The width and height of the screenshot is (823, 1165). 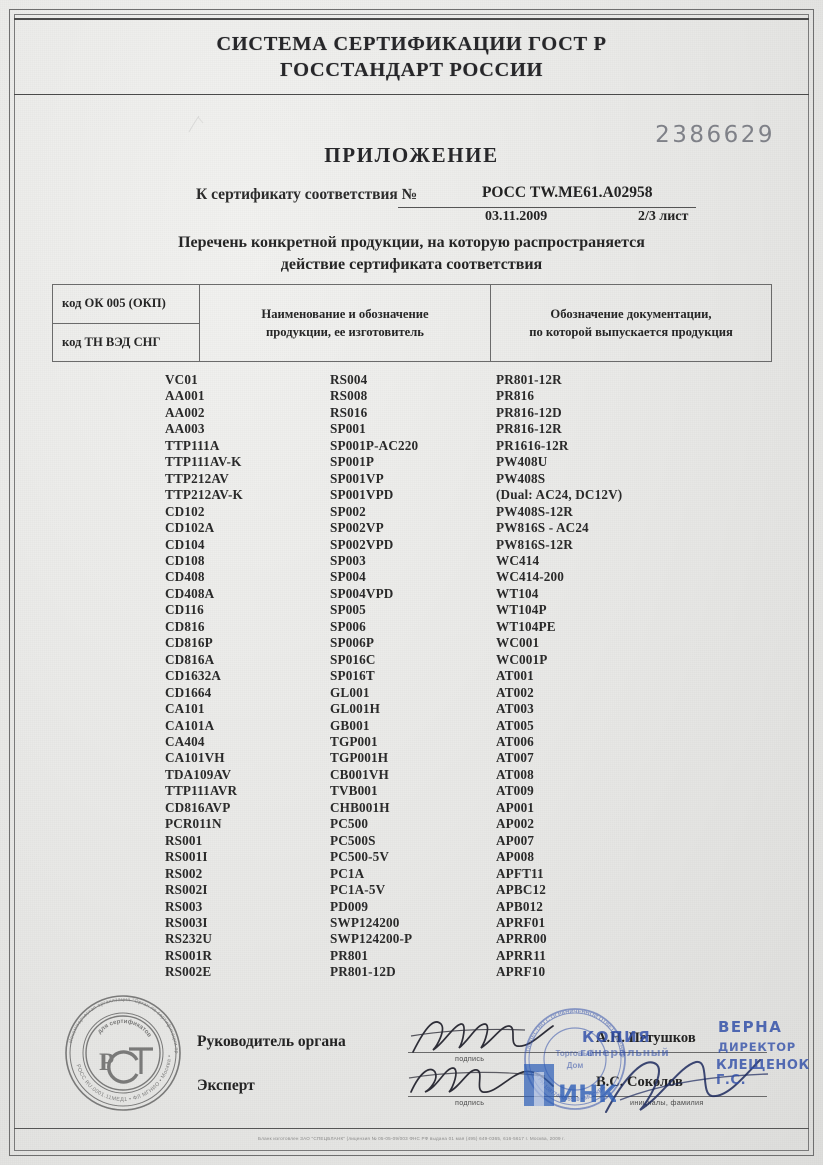 What do you see at coordinates (515, 824) in the screenshot?
I see `product-code-cell: AP002` at bounding box center [515, 824].